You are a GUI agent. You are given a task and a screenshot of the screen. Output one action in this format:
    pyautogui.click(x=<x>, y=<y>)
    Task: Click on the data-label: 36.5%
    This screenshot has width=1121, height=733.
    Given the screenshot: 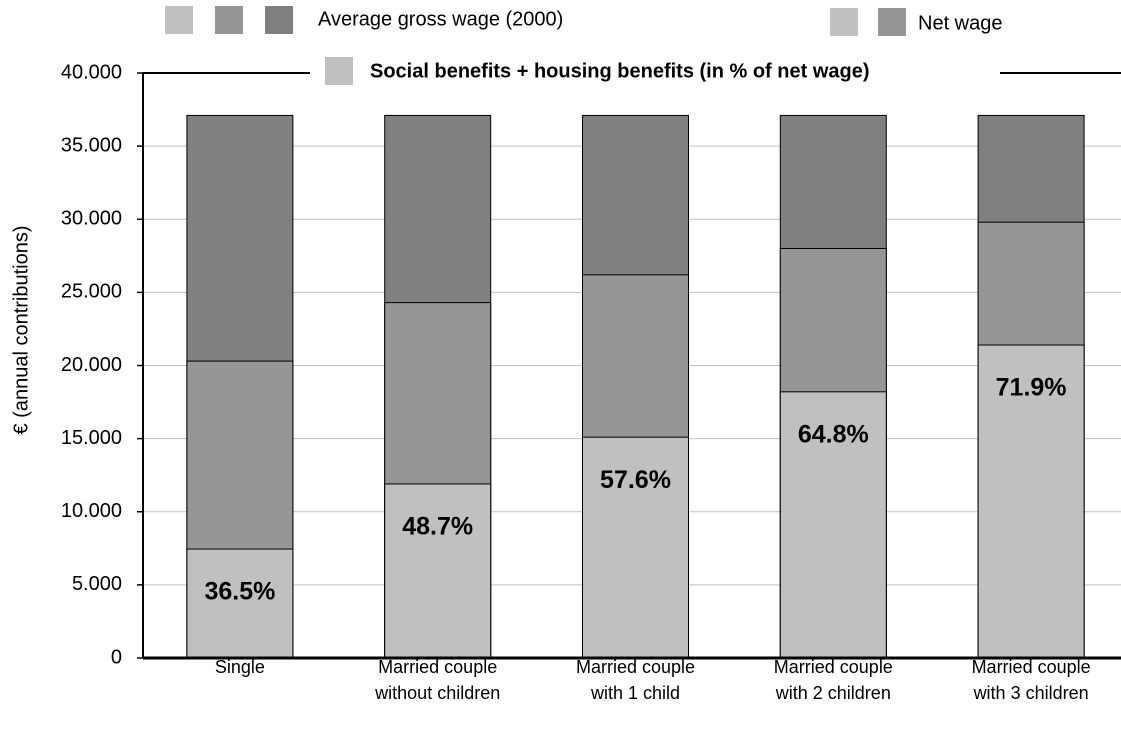 What is the action you would take?
    pyautogui.click(x=239, y=592)
    